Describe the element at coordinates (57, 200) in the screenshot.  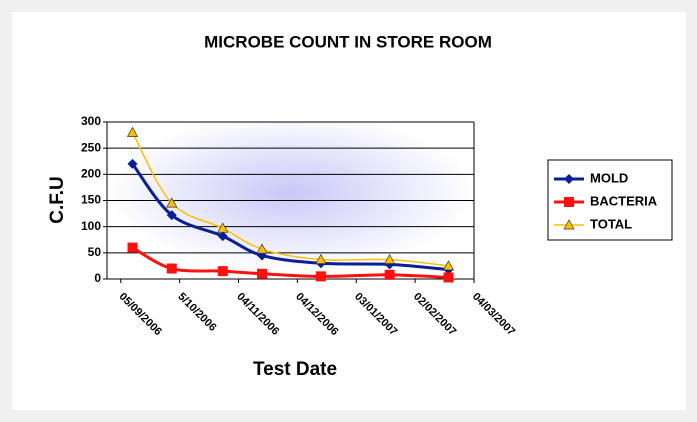
I see `y-axis-label: C.F.U` at that location.